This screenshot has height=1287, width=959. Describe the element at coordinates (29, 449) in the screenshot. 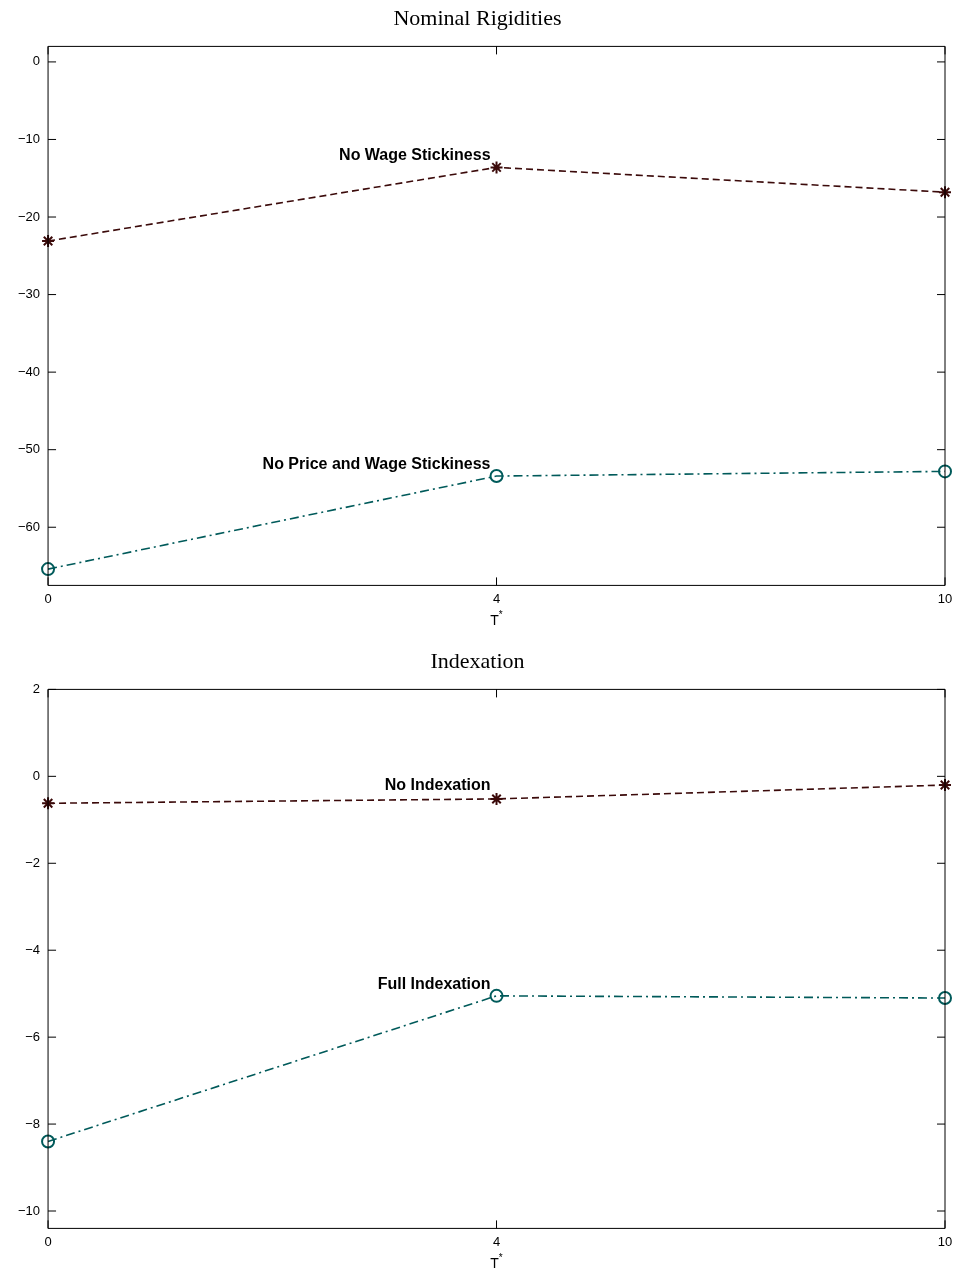

I see `y-tick-label: −50` at that location.